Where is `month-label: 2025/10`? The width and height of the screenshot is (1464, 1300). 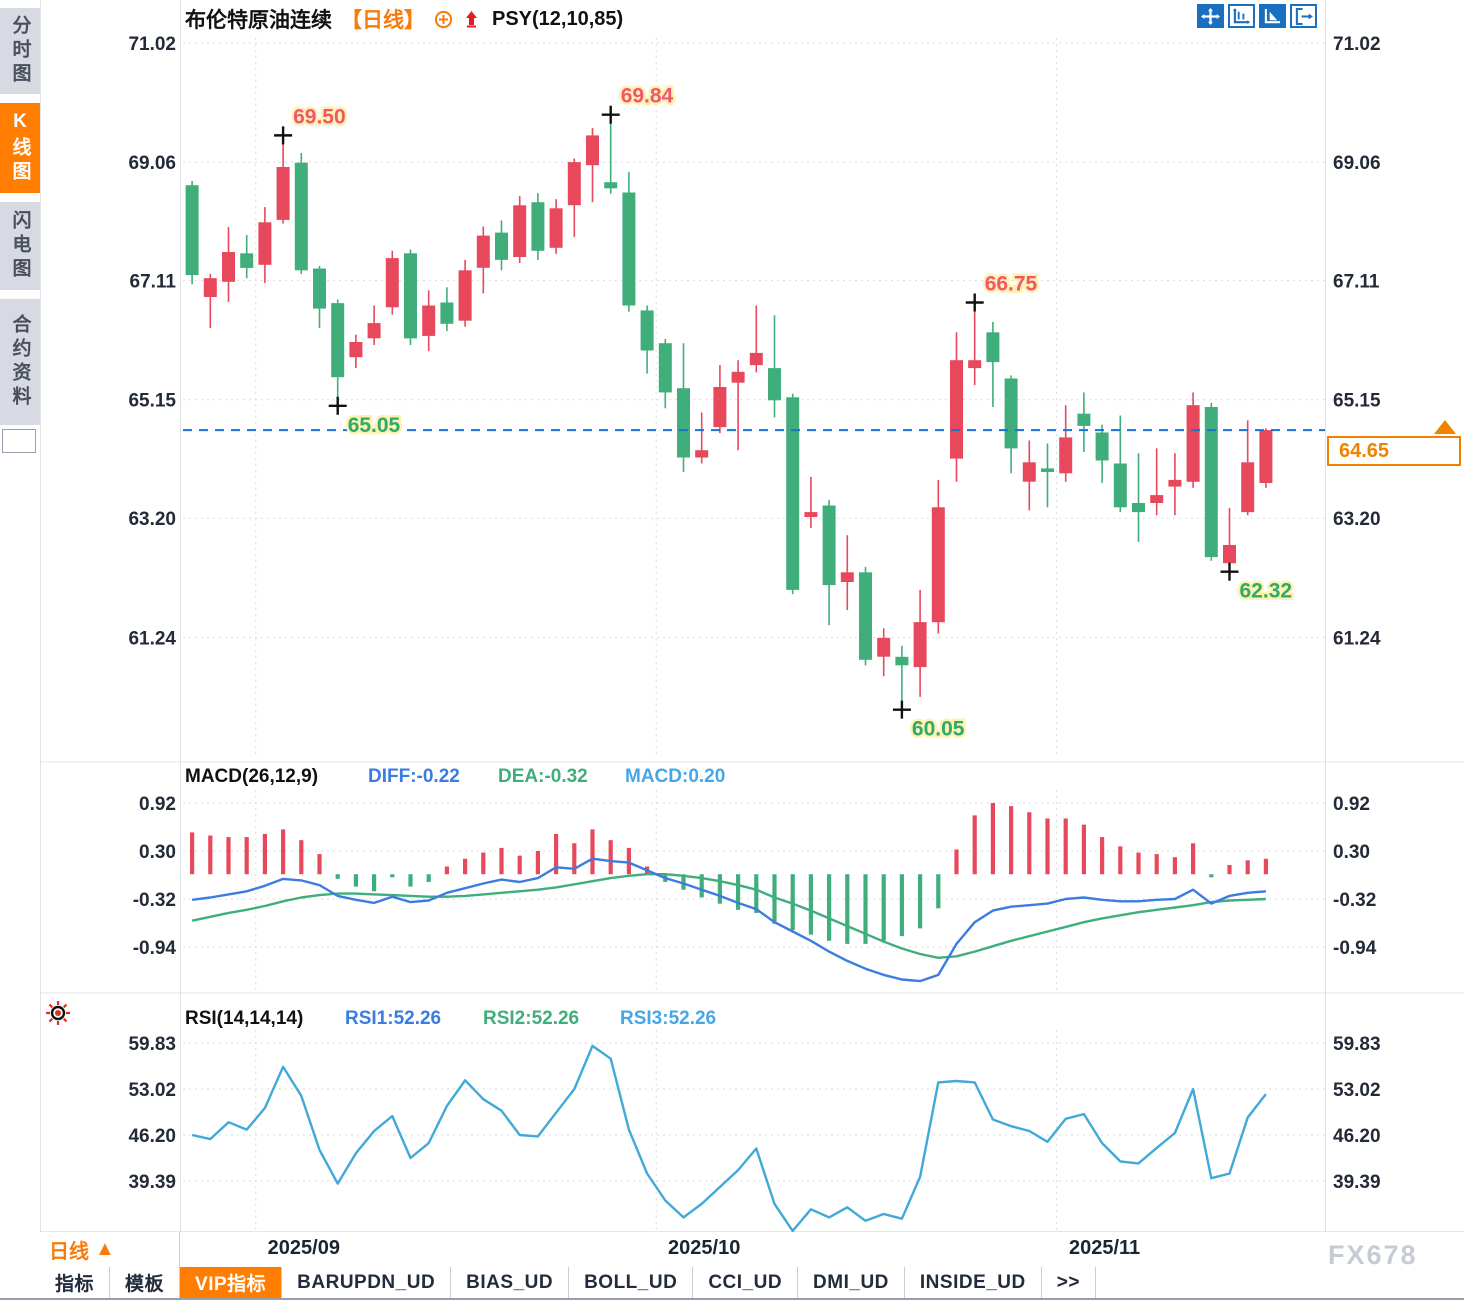
month-label: 2025/10 is located at coordinates (704, 1248).